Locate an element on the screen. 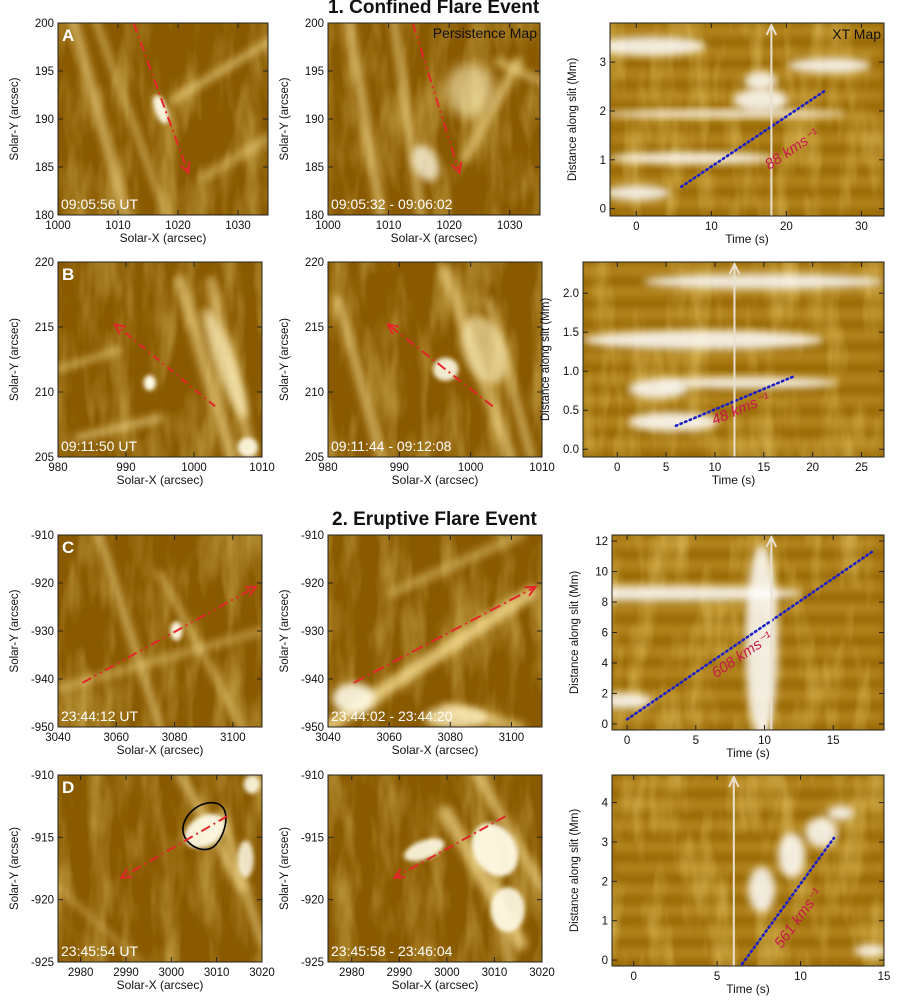 The width and height of the screenshot is (897, 1000). xt-xtick-label: 5 is located at coordinates (696, 741).